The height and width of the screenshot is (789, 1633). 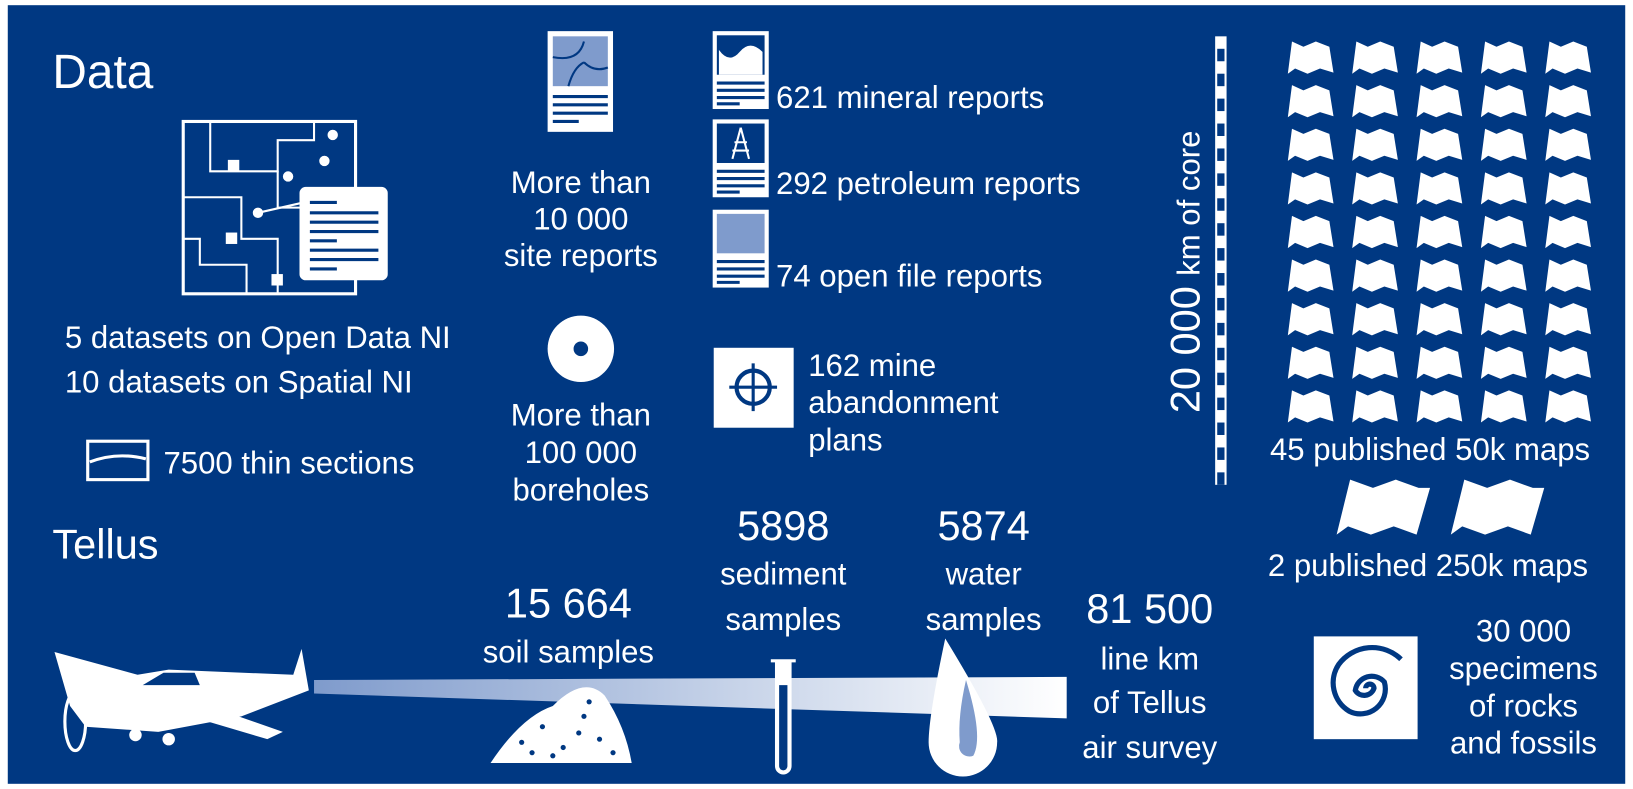 What do you see at coordinates (288, 462) in the screenshot?
I see `thin-sections: 7500 thin sections` at bounding box center [288, 462].